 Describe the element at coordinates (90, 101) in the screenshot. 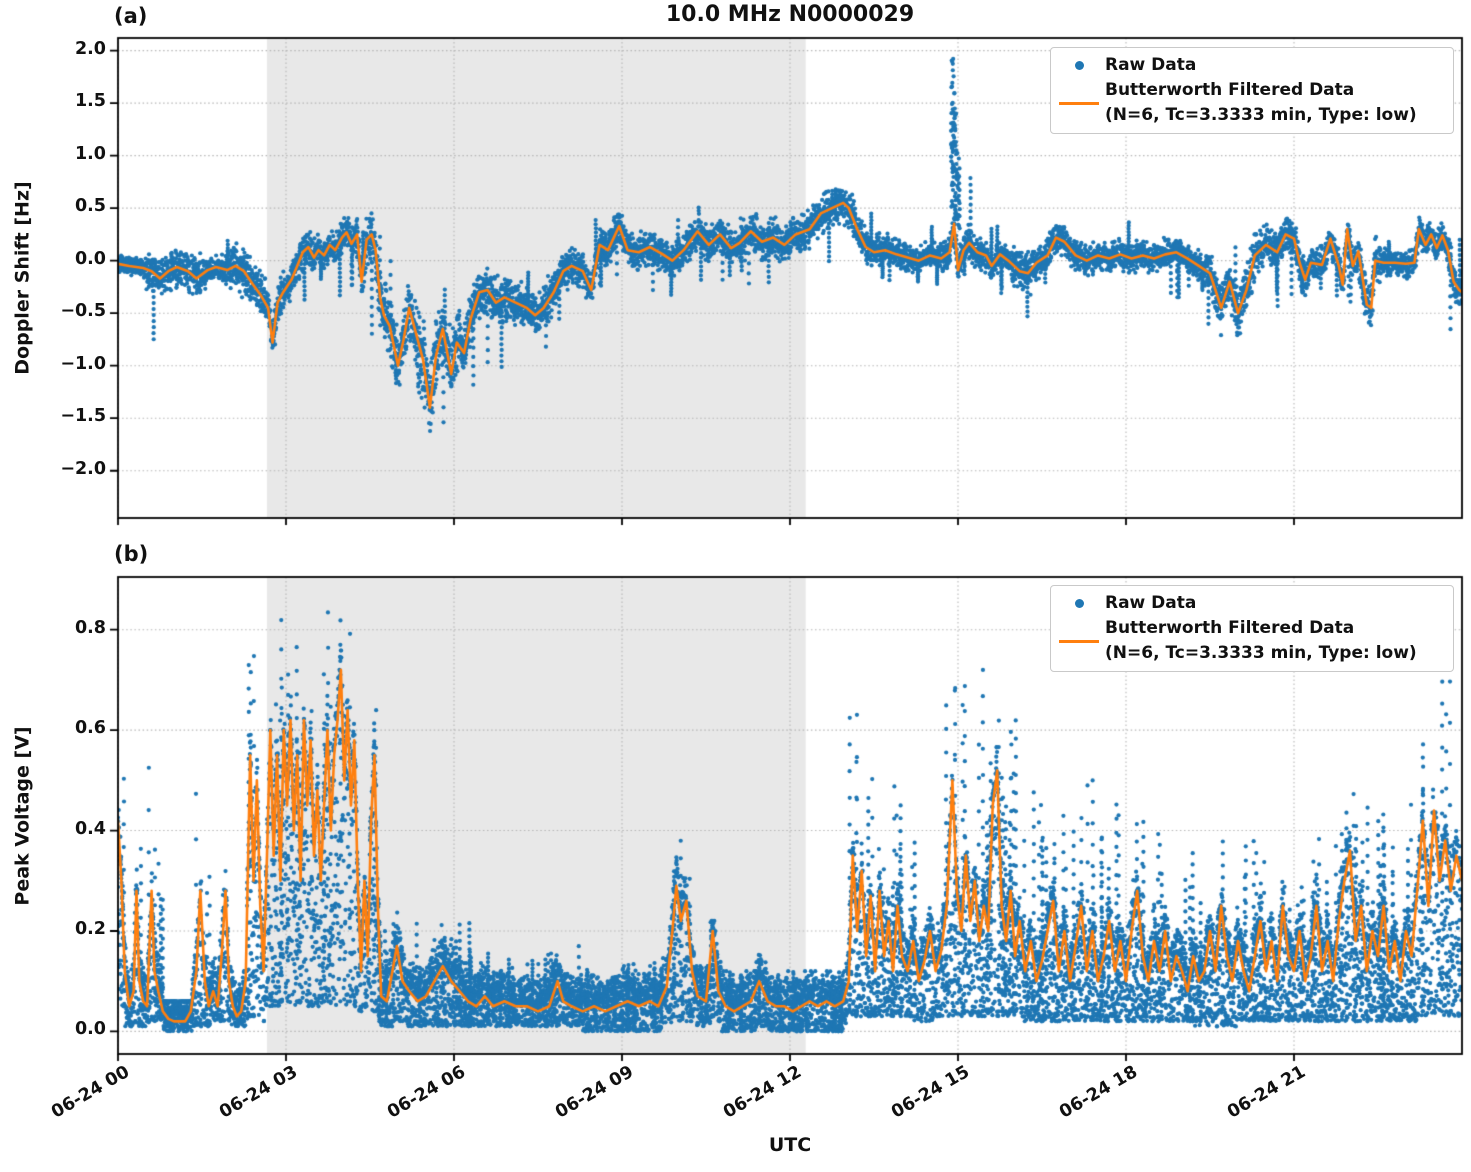

I see `y-tick-label: 1.5` at that location.